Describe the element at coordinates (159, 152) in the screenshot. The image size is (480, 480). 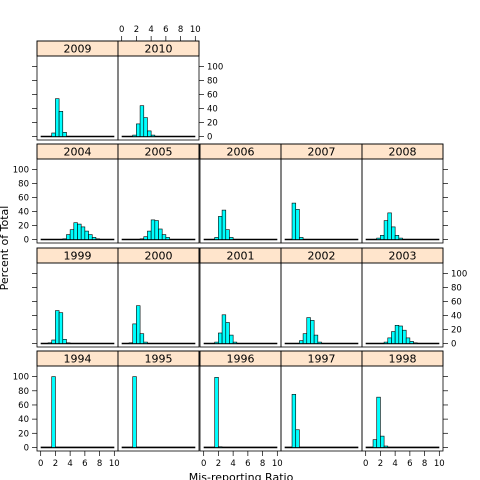
I see `panel-strip-label: 2005` at that location.